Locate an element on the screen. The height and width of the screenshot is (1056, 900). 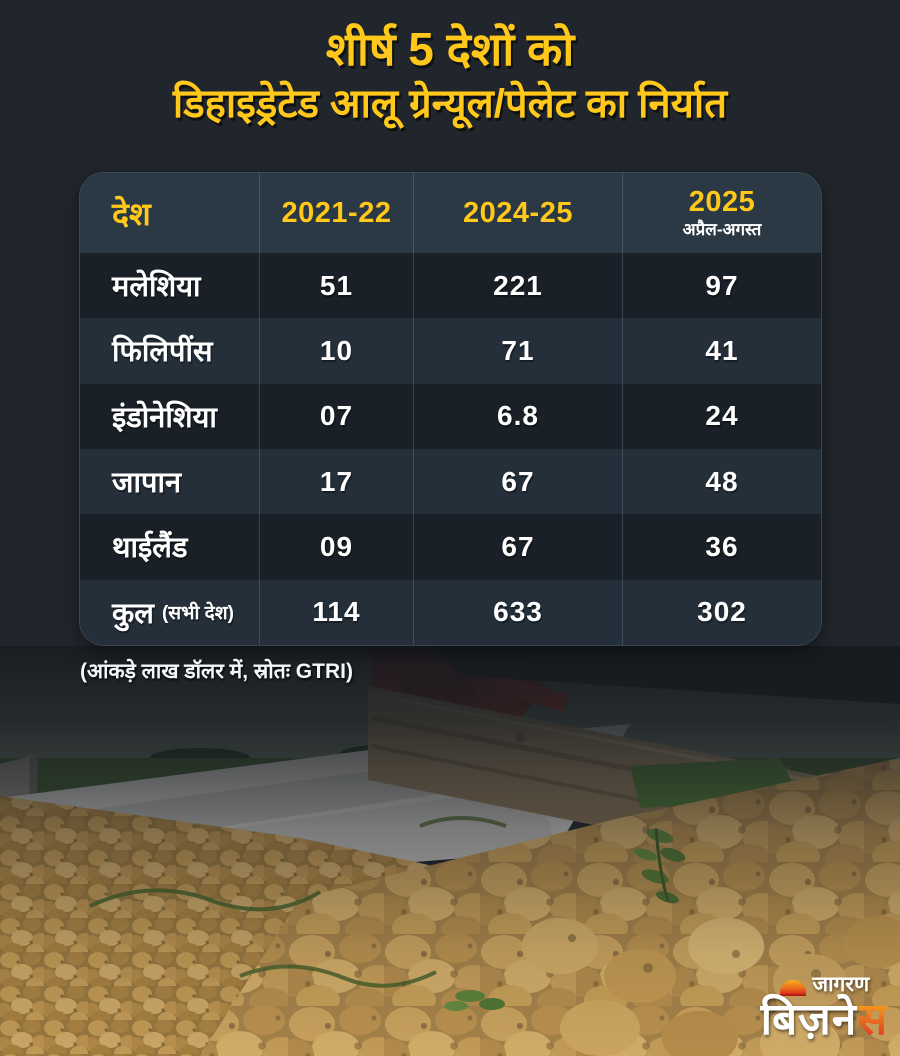
country-cell: जापान is located at coordinates (170, 481).